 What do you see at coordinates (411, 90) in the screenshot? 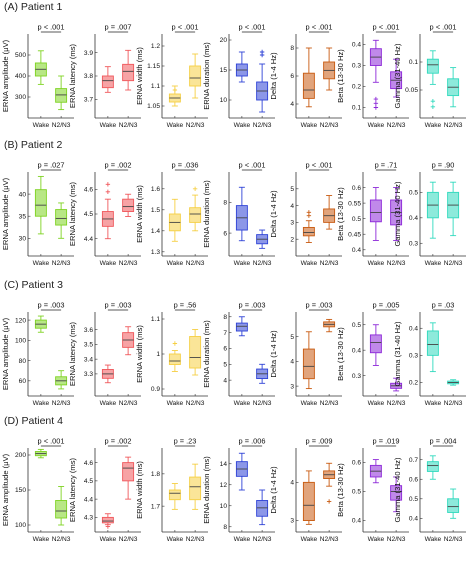
I see `y-tick-label: 0.05` at bounding box center [411, 90].